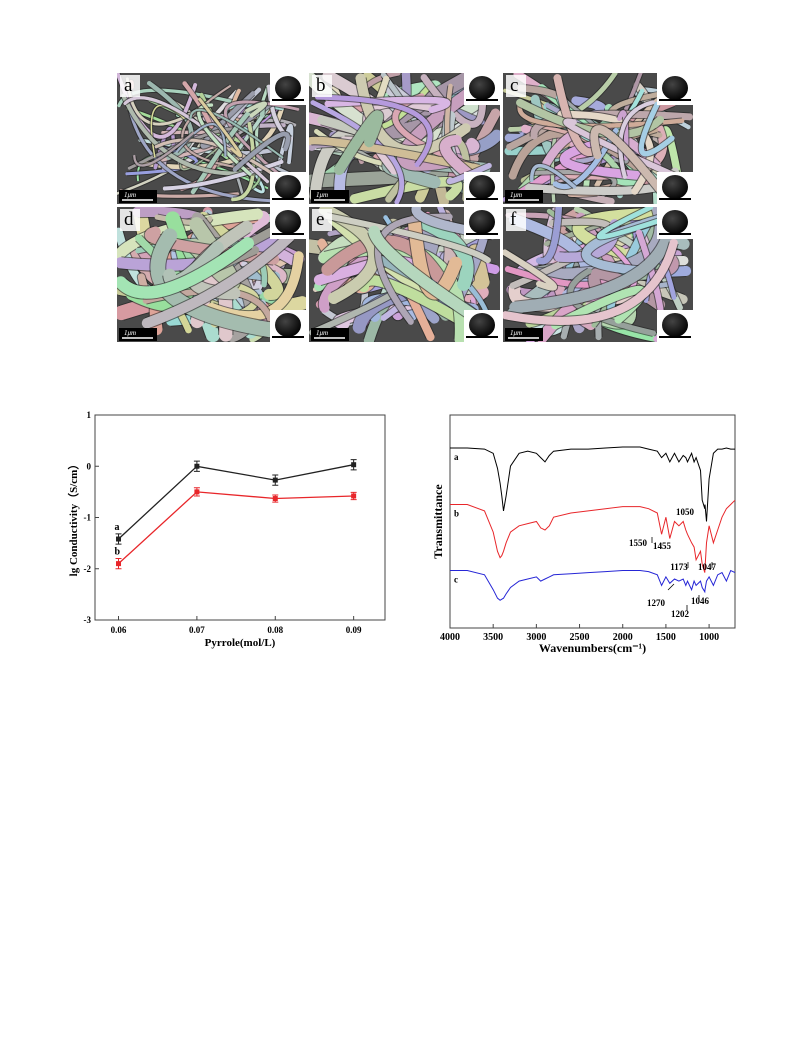  Describe the element at coordinates (680, 614) in the screenshot. I see `peak-label: 1202` at that location.